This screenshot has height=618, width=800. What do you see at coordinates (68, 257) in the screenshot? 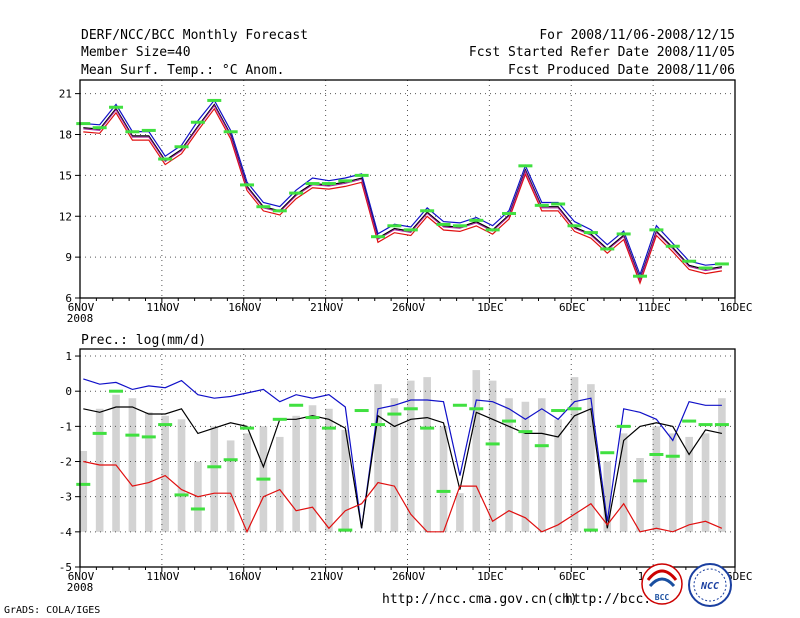
I see `y-tick-label: 9` at bounding box center [68, 257].